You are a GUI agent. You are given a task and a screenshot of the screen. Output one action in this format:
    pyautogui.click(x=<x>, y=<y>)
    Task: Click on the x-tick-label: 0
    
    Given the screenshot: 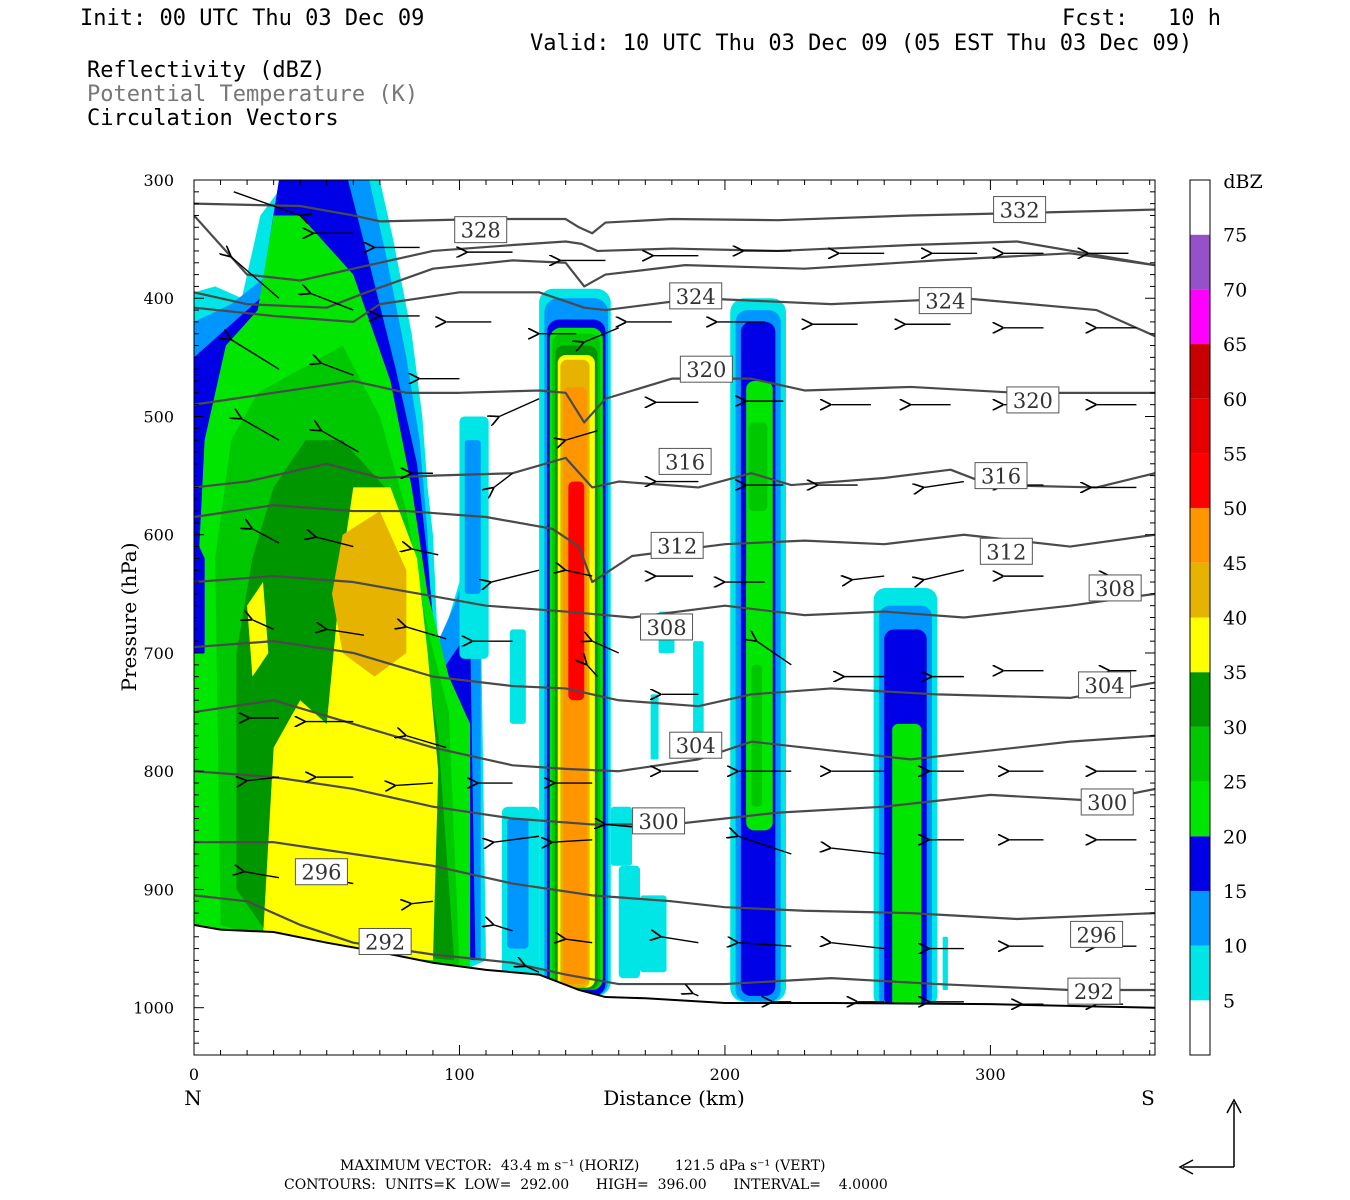 What is the action you would take?
    pyautogui.click(x=194, y=1074)
    